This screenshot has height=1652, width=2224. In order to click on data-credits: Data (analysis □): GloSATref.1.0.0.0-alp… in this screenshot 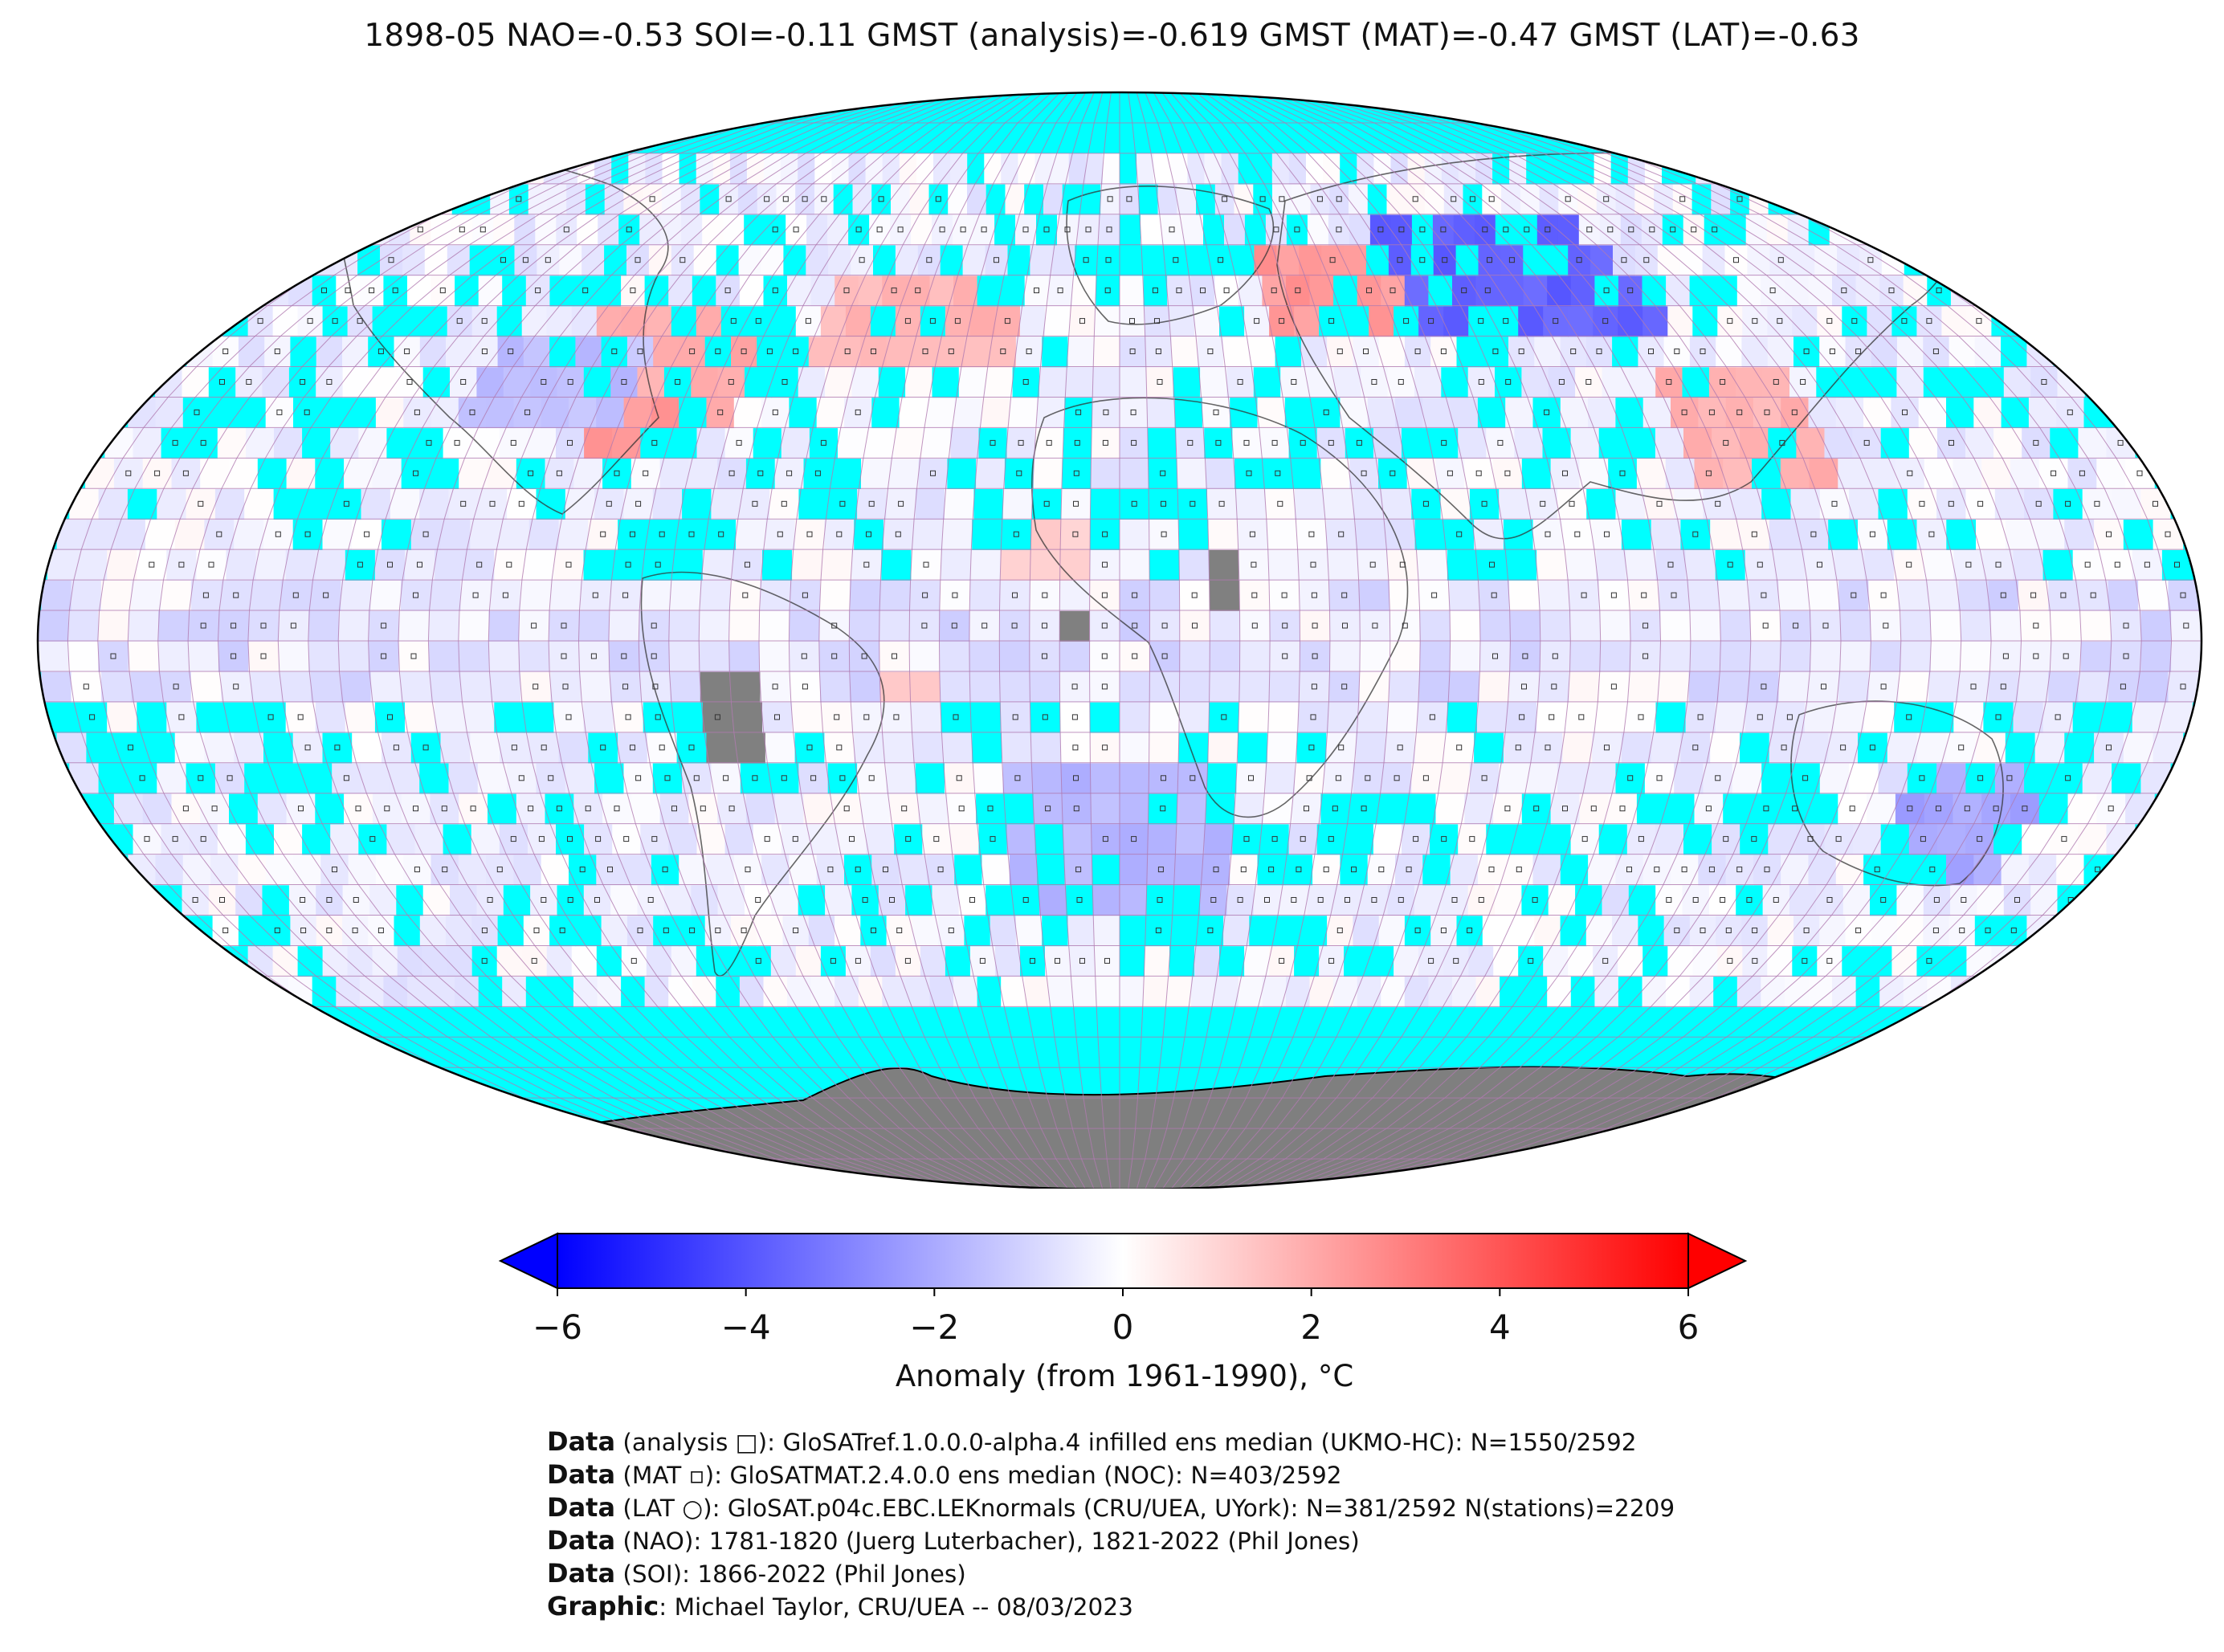, I will do `click(1111, 1524)`.